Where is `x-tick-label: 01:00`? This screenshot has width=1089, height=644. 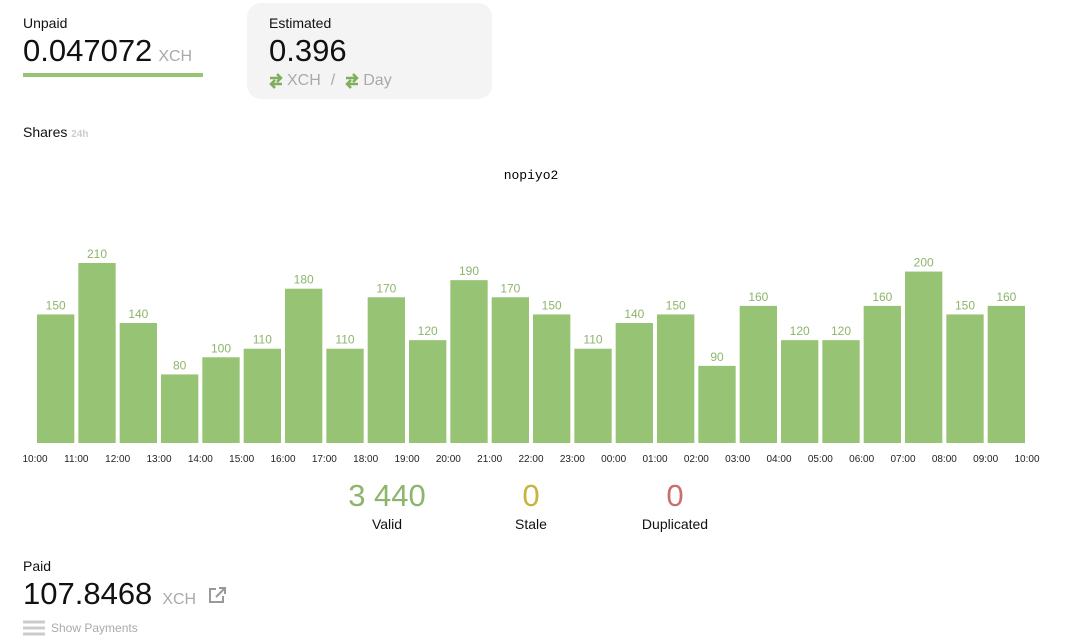 x-tick-label: 01:00 is located at coordinates (654, 459).